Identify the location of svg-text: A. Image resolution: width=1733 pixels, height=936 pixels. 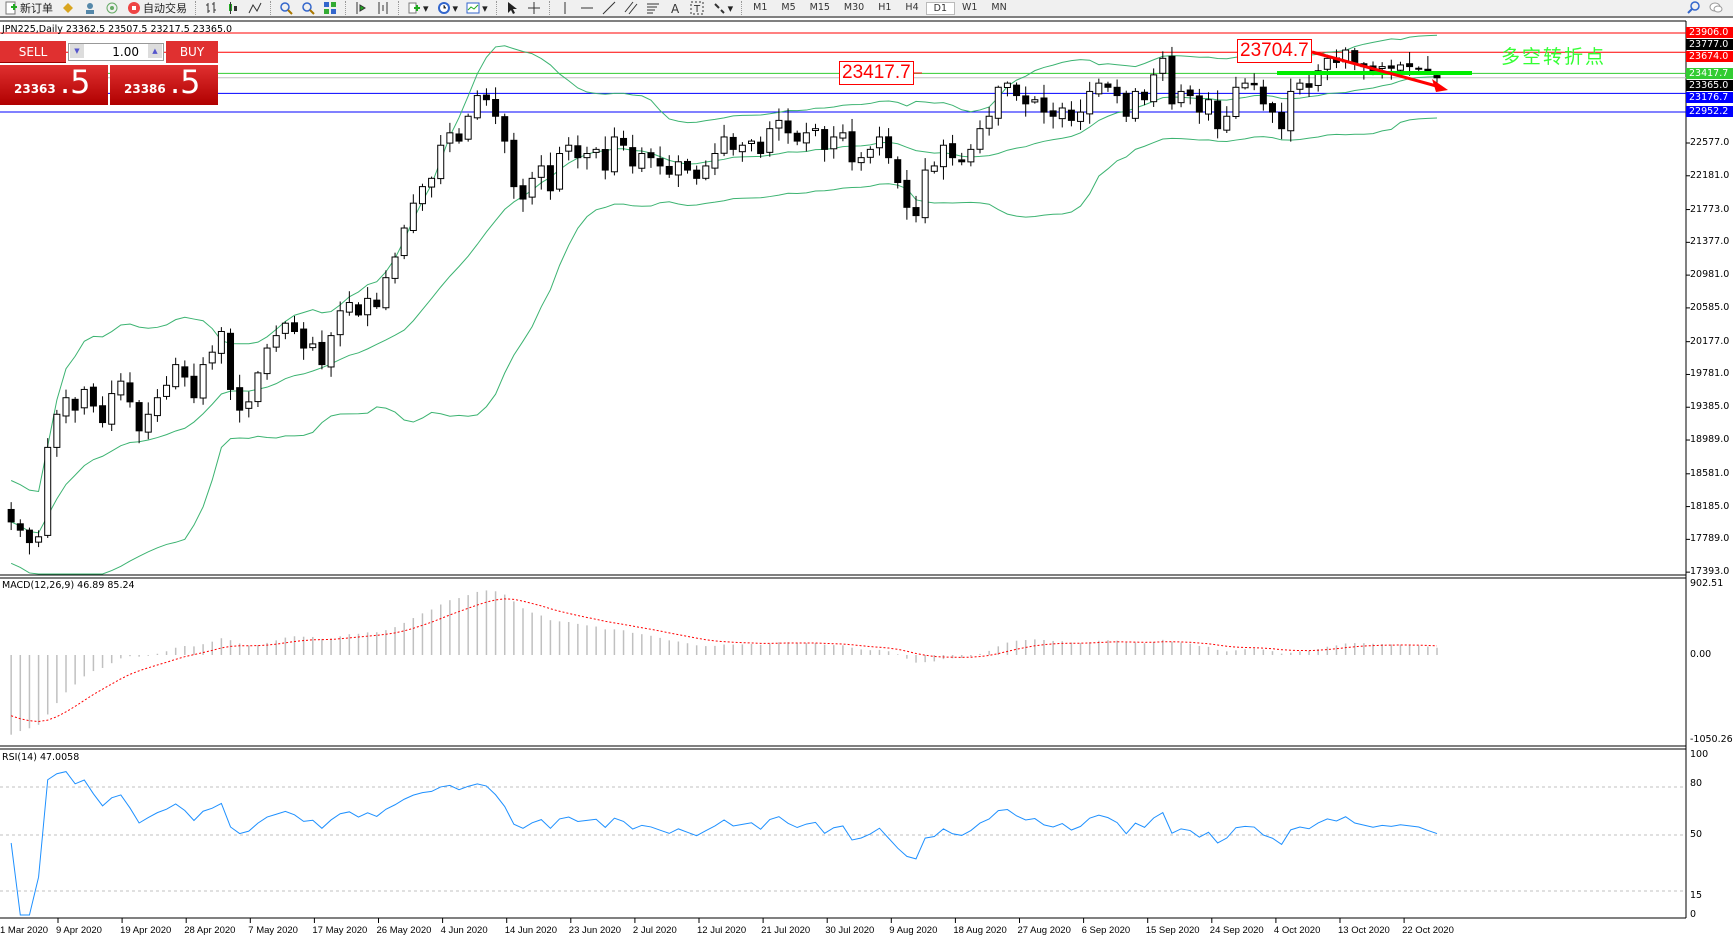
(675, 8).